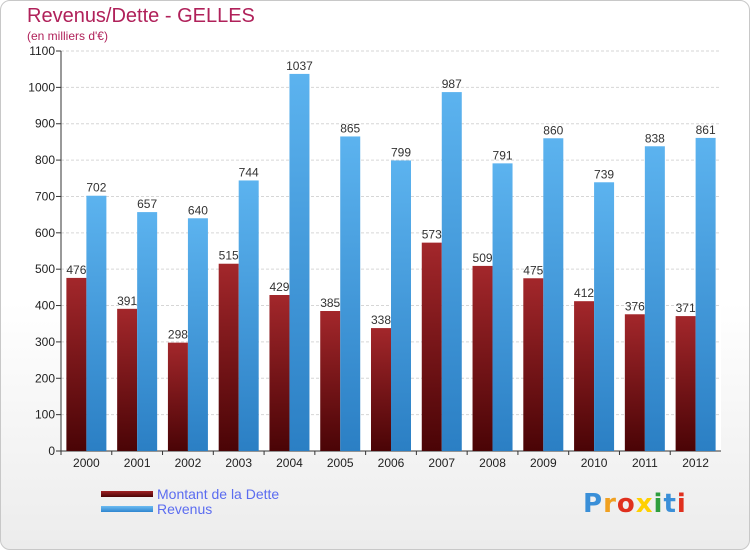 Image resolution: width=750 pixels, height=550 pixels. Describe the element at coordinates (340, 463) in the screenshot. I see `x-tick-label: 2005` at that location.